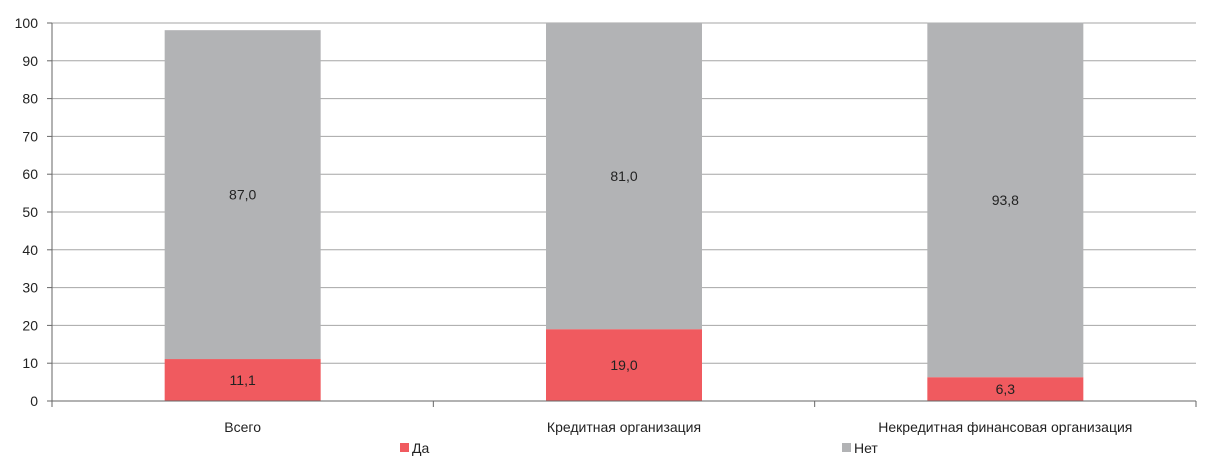 Image resolution: width=1206 pixels, height=467 pixels. What do you see at coordinates (30, 212) in the screenshot?
I see `y-tick-label: 50` at bounding box center [30, 212].